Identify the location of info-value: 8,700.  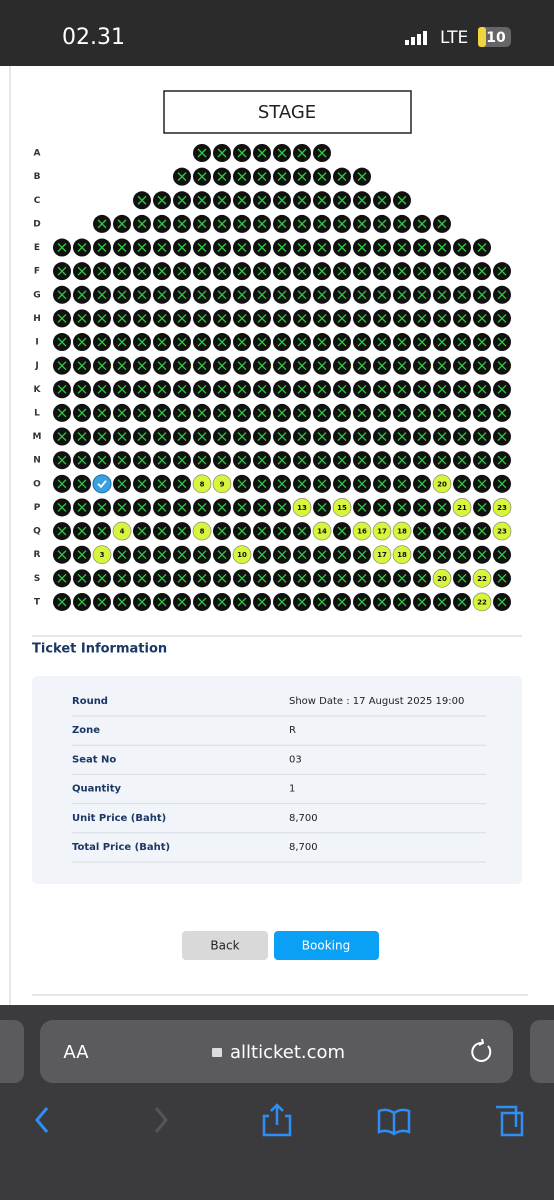
(303, 818).